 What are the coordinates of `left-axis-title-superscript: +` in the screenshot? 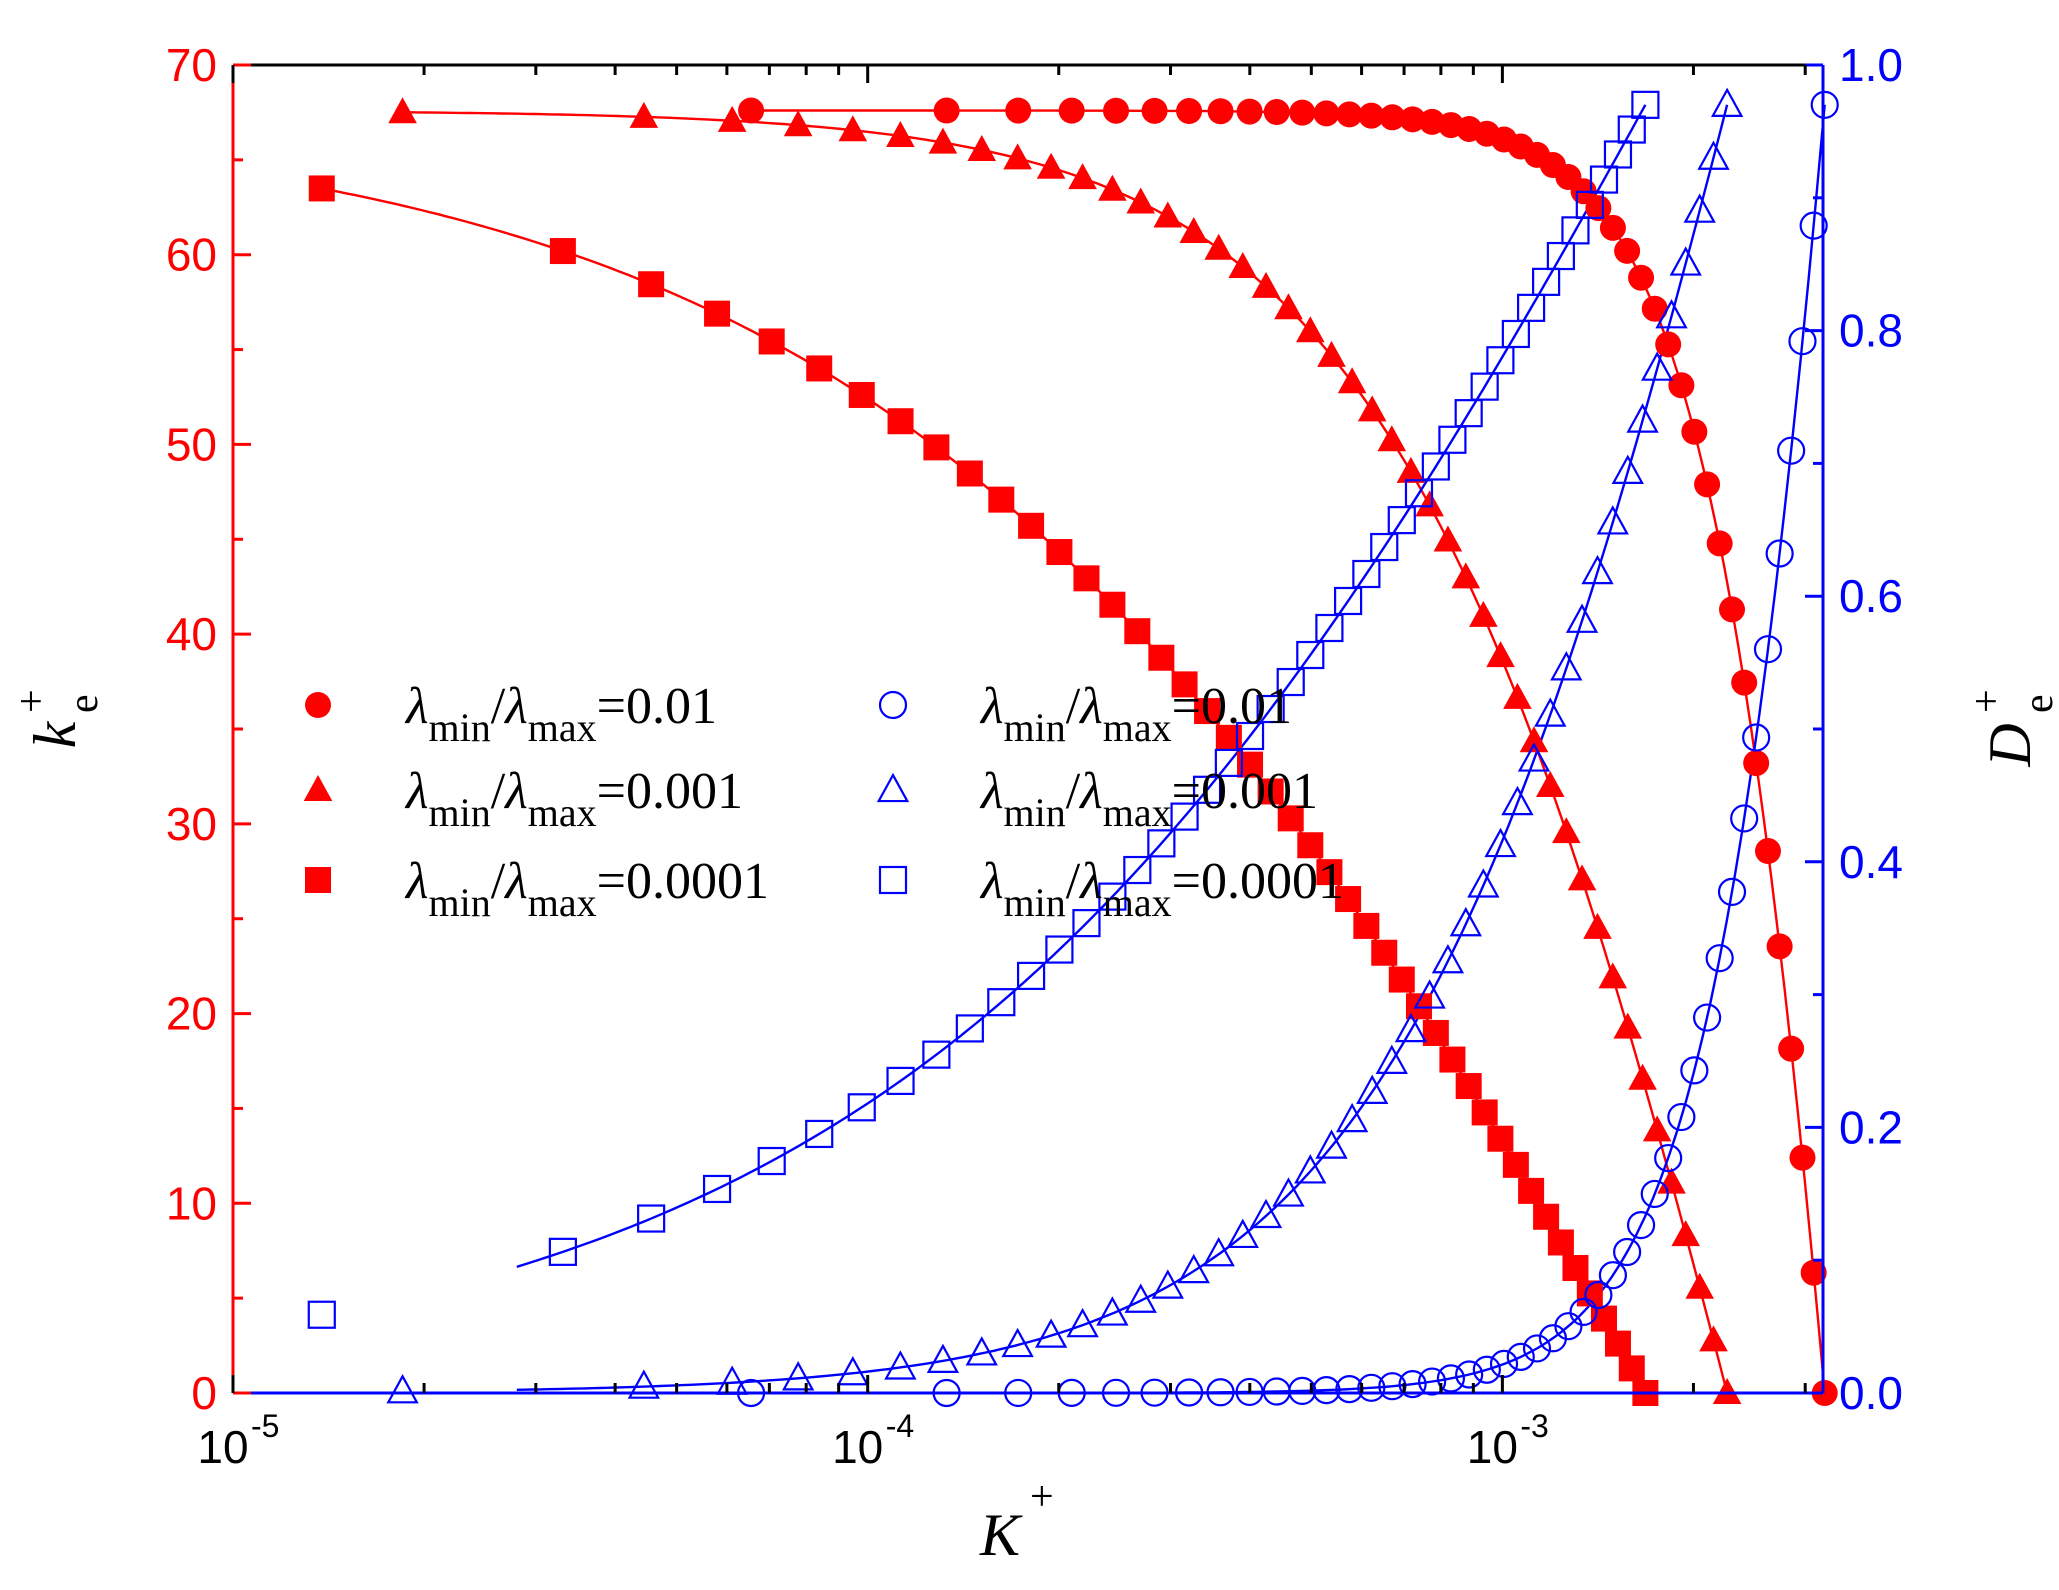 It's located at (32, 701).